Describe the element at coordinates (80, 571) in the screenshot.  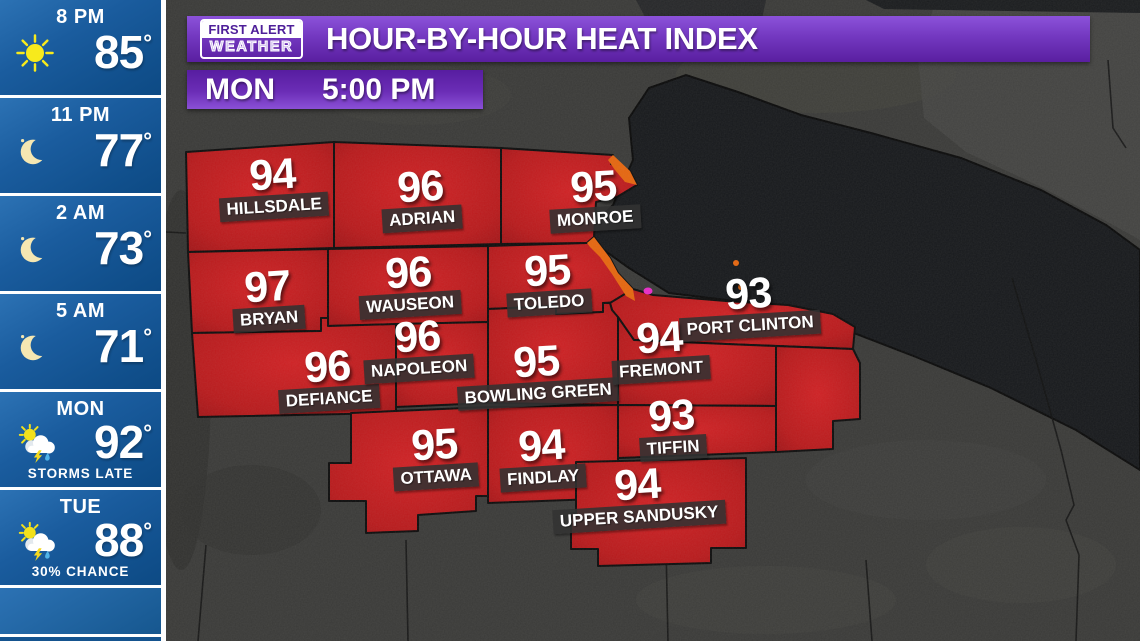
I see `panel-note: 30% CHANCE` at that location.